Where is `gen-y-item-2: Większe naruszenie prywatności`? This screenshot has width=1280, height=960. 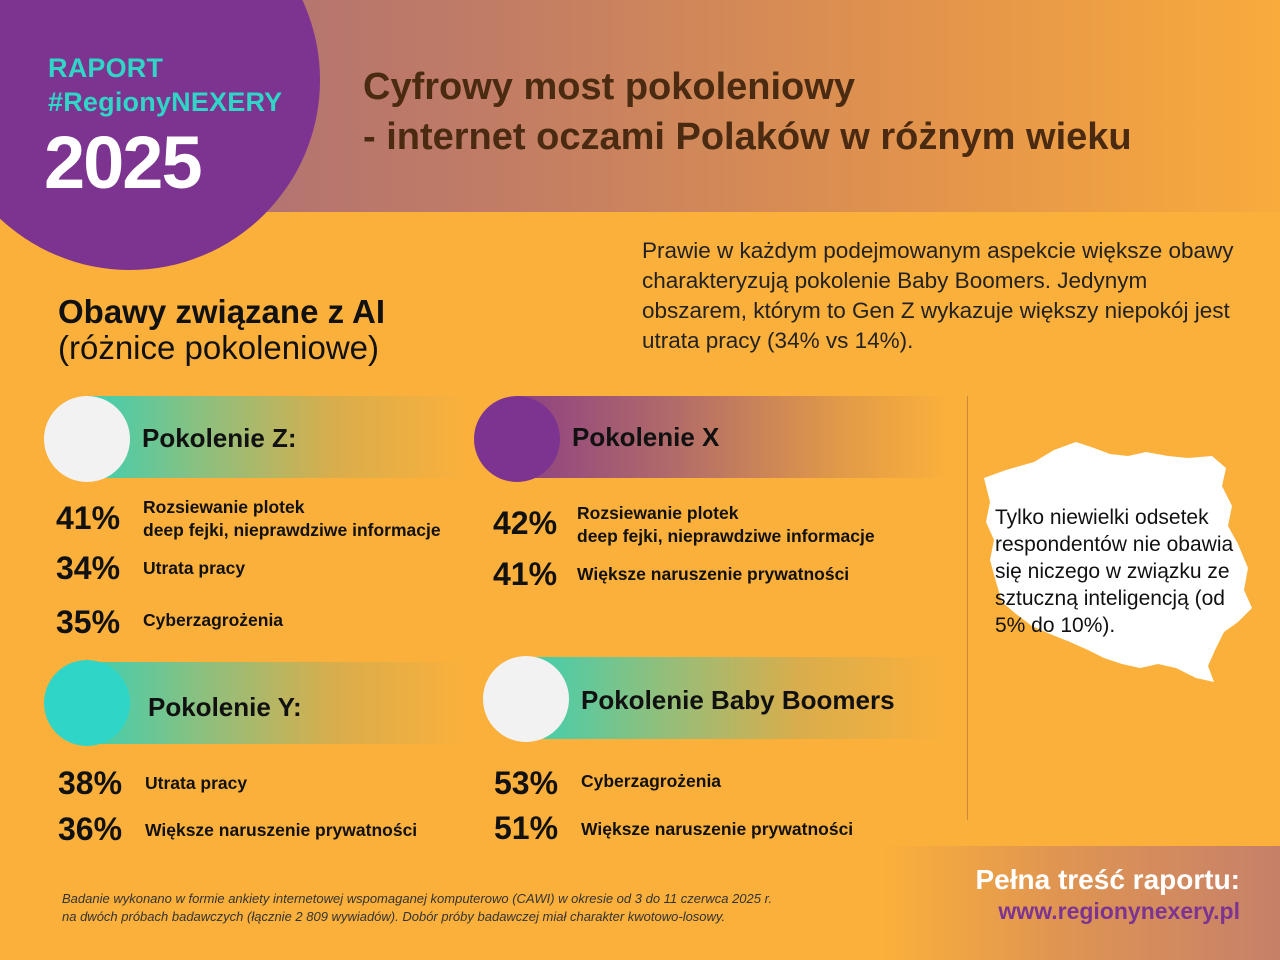 gen-y-item-2: Większe naruszenie prywatności is located at coordinates (281, 830).